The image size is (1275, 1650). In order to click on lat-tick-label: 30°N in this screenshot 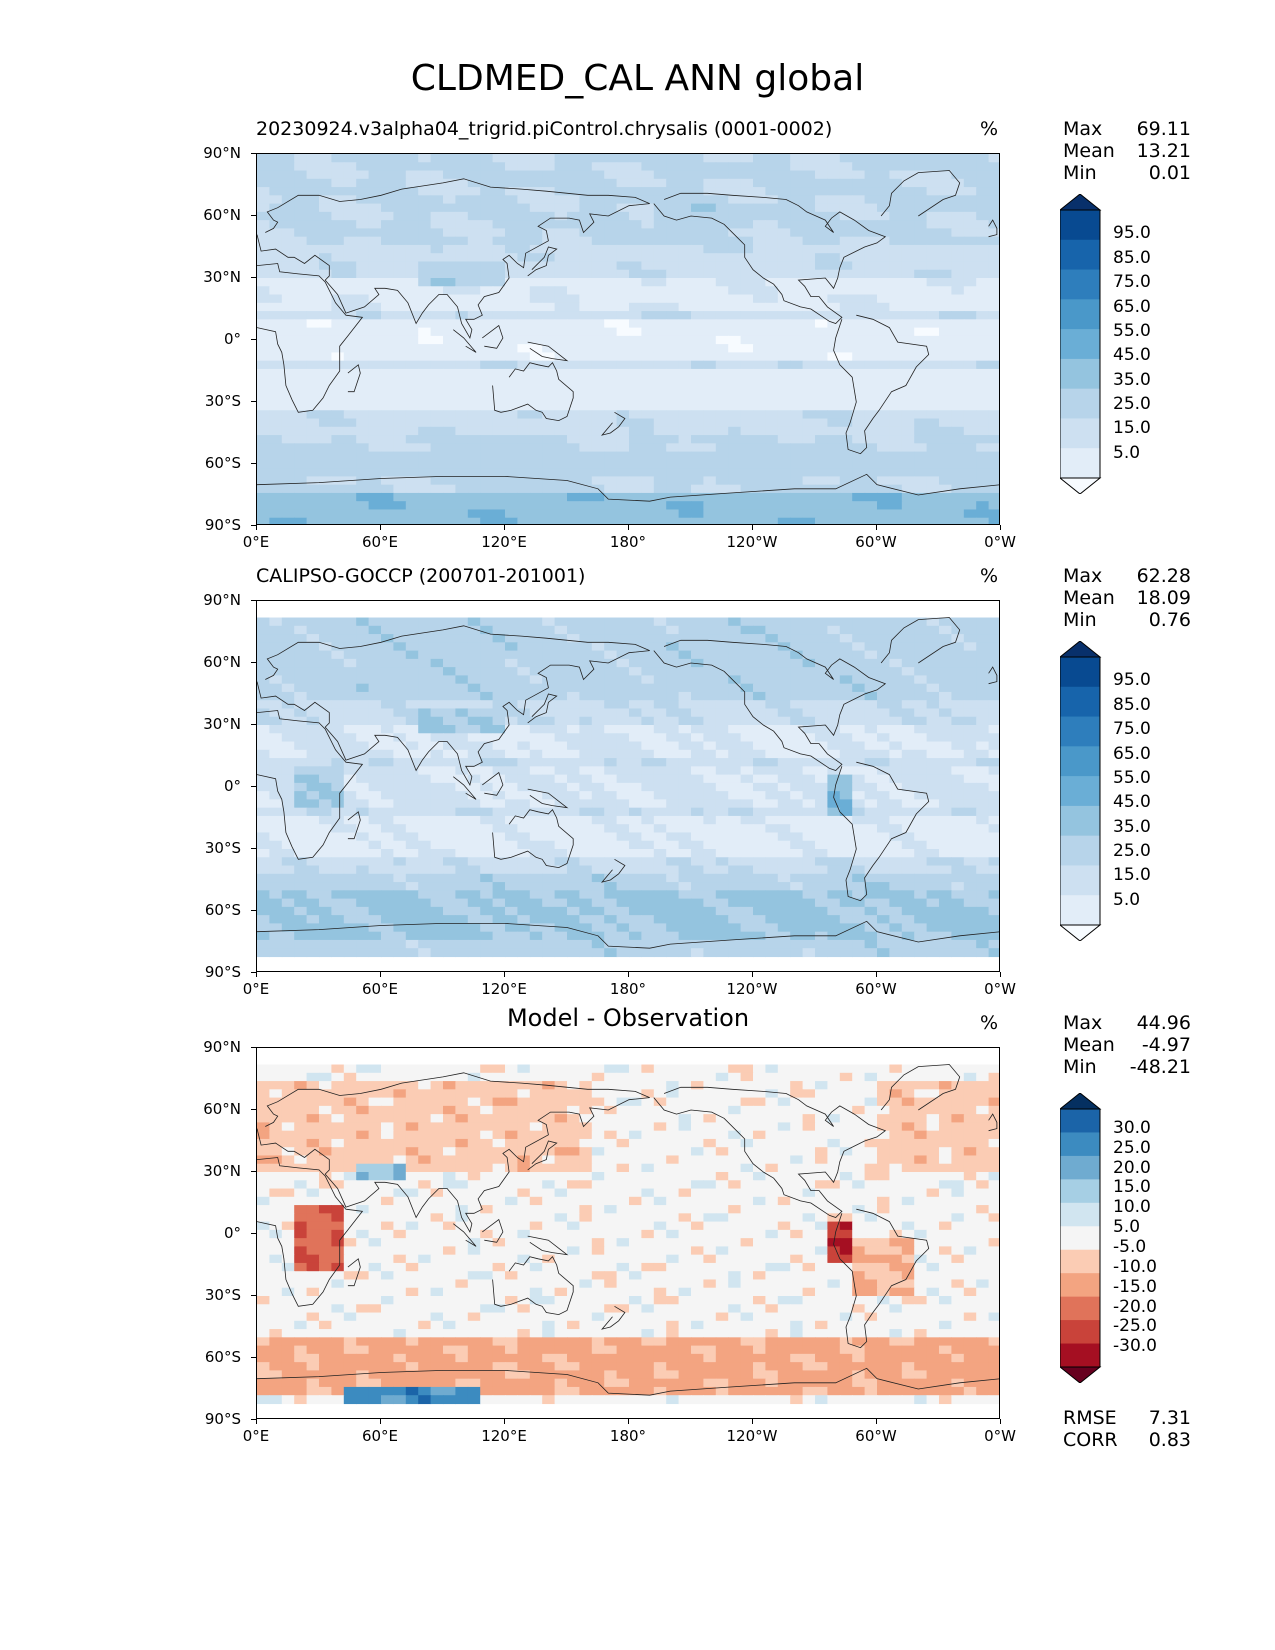, I will do `click(222, 277)`.